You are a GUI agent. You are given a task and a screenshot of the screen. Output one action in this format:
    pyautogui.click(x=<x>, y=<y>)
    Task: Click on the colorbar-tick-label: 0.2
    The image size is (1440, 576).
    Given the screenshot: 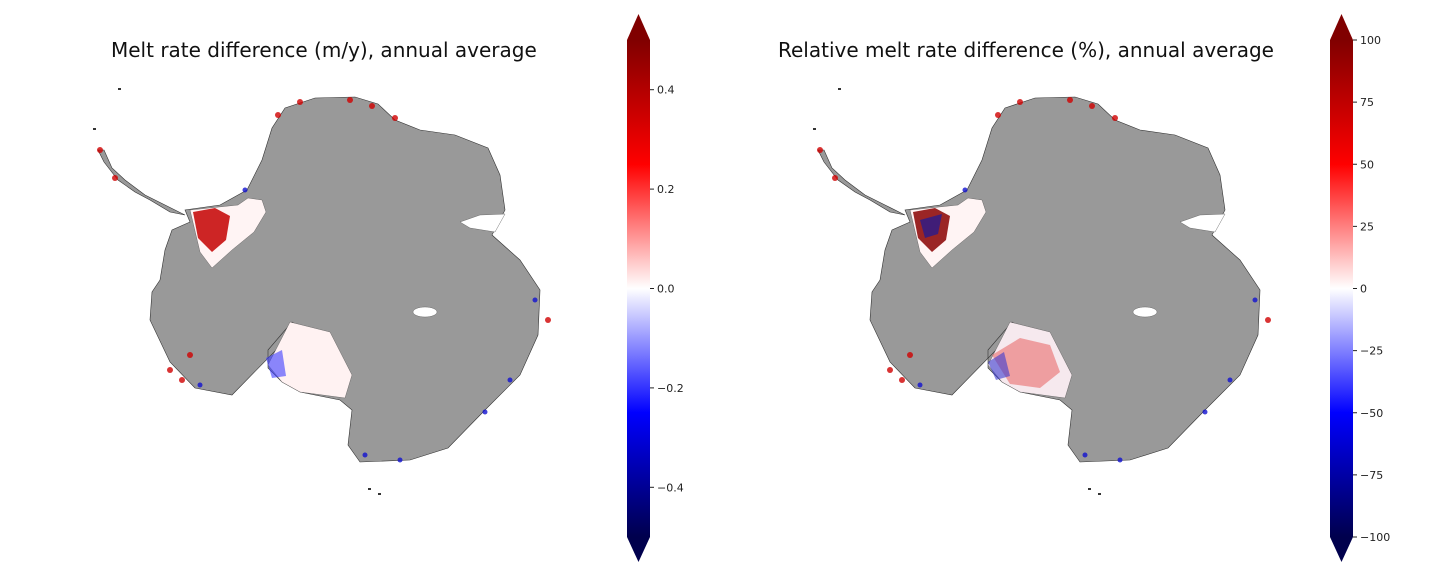 What is the action you would take?
    pyautogui.click(x=666, y=189)
    